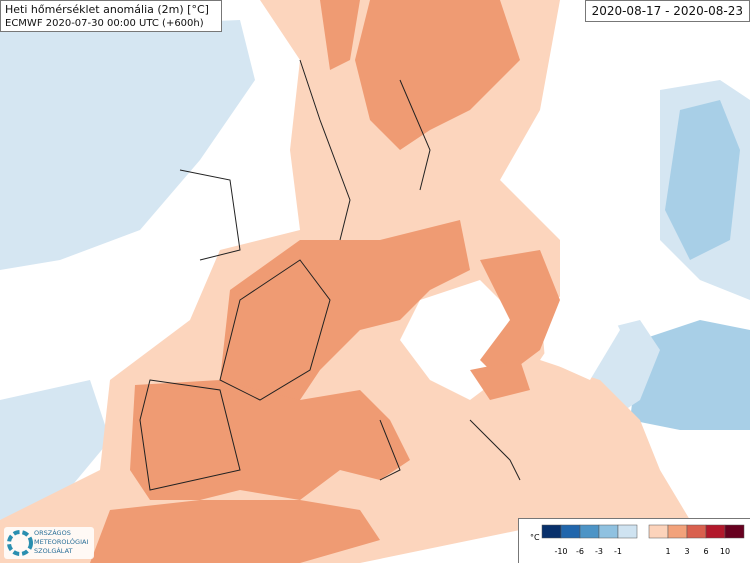 This screenshot has height=563, width=750. Describe the element at coordinates (725, 551) in the screenshot. I see `legend-label: 10` at that location.